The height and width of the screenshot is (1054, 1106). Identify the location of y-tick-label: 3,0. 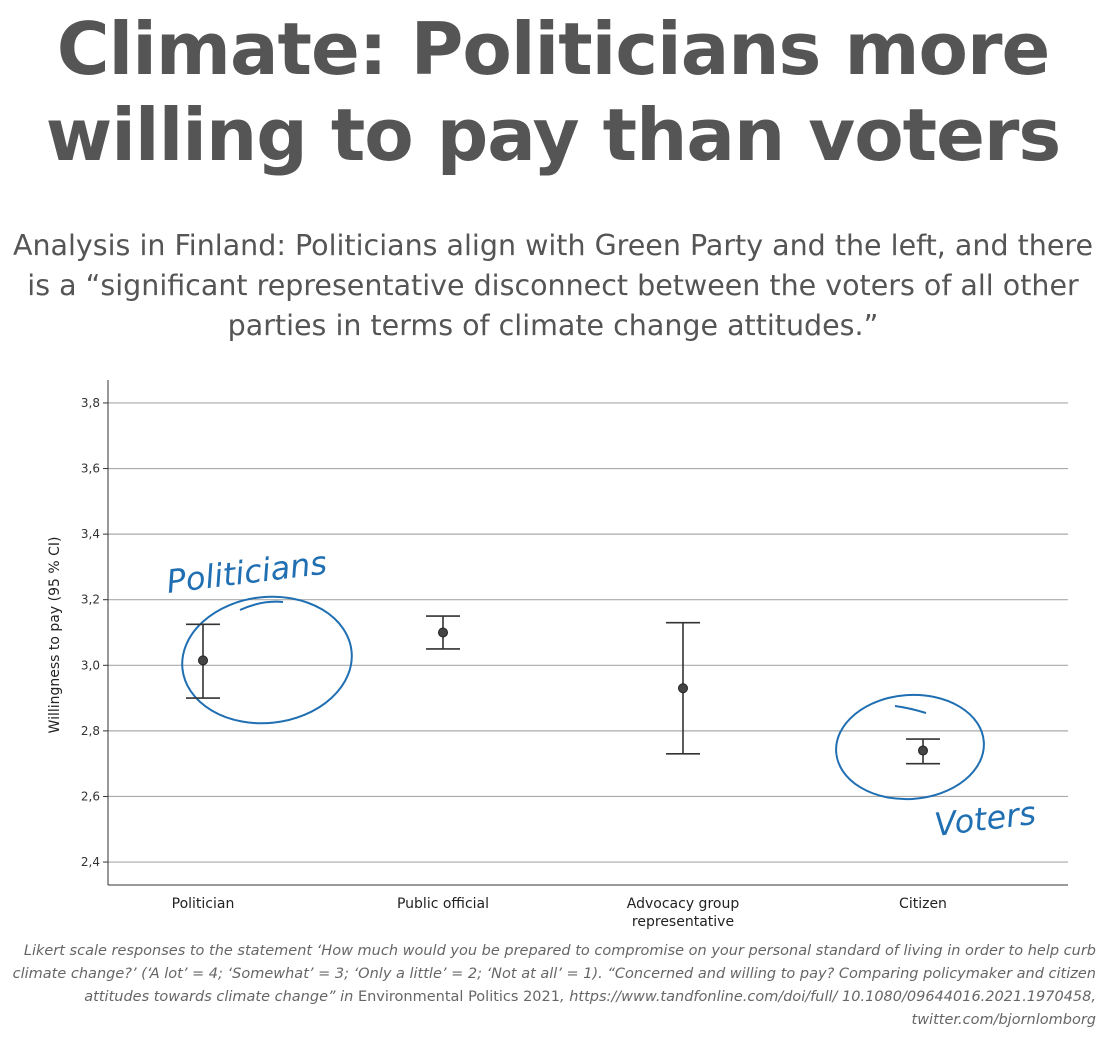
(90, 665).